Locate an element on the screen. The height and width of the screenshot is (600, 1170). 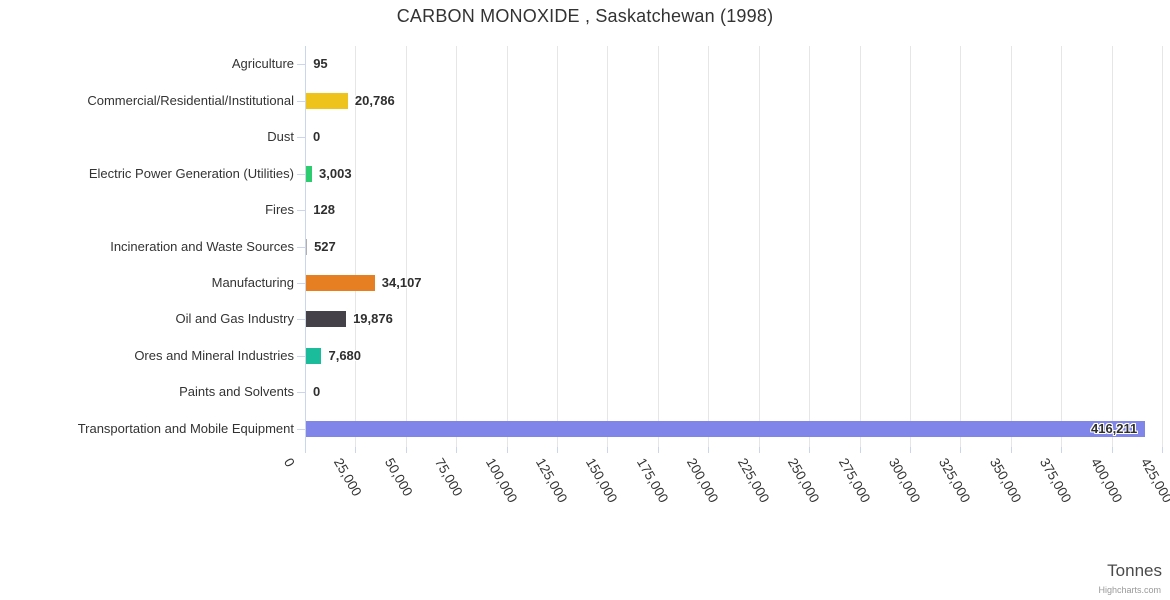
x-axis-tick-label: 75,000 is located at coordinates (449, 477).